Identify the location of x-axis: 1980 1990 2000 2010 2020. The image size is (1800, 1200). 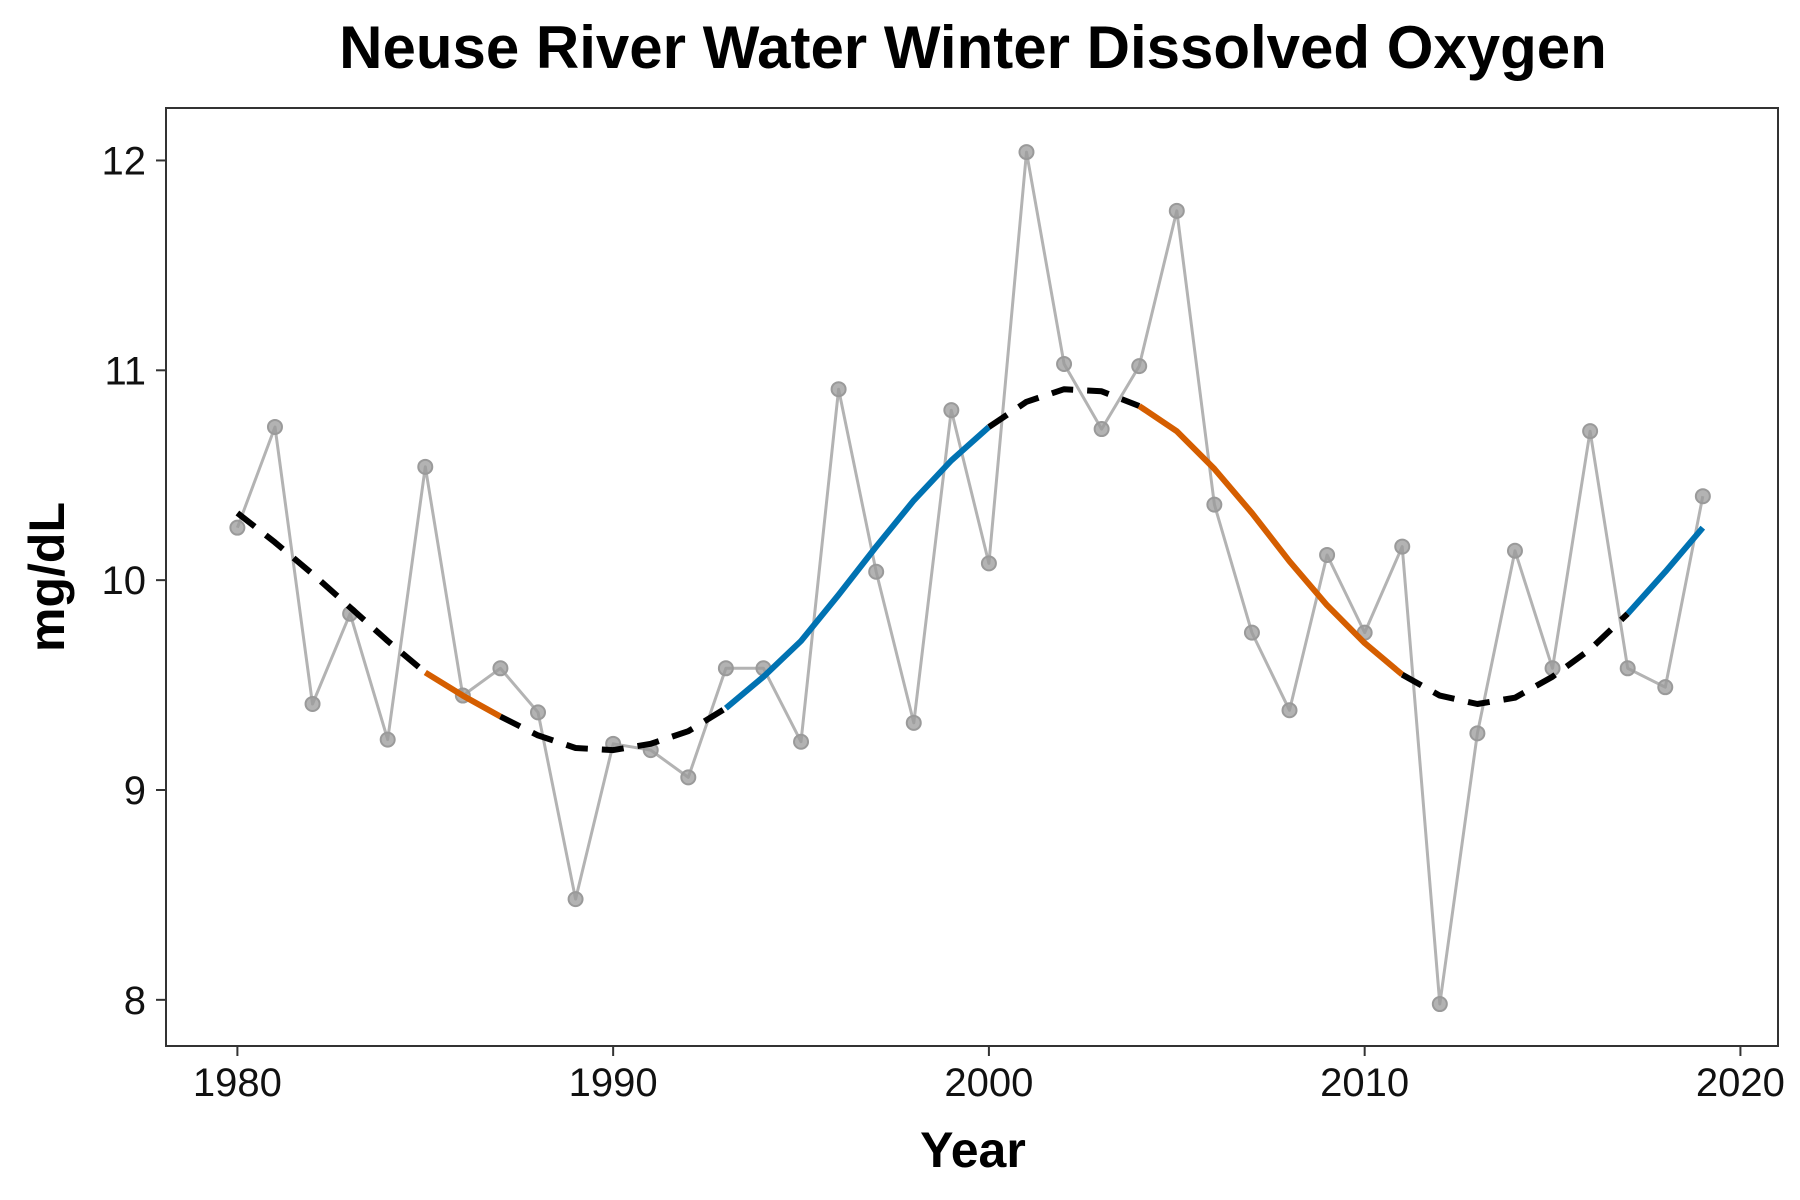
(989, 1075).